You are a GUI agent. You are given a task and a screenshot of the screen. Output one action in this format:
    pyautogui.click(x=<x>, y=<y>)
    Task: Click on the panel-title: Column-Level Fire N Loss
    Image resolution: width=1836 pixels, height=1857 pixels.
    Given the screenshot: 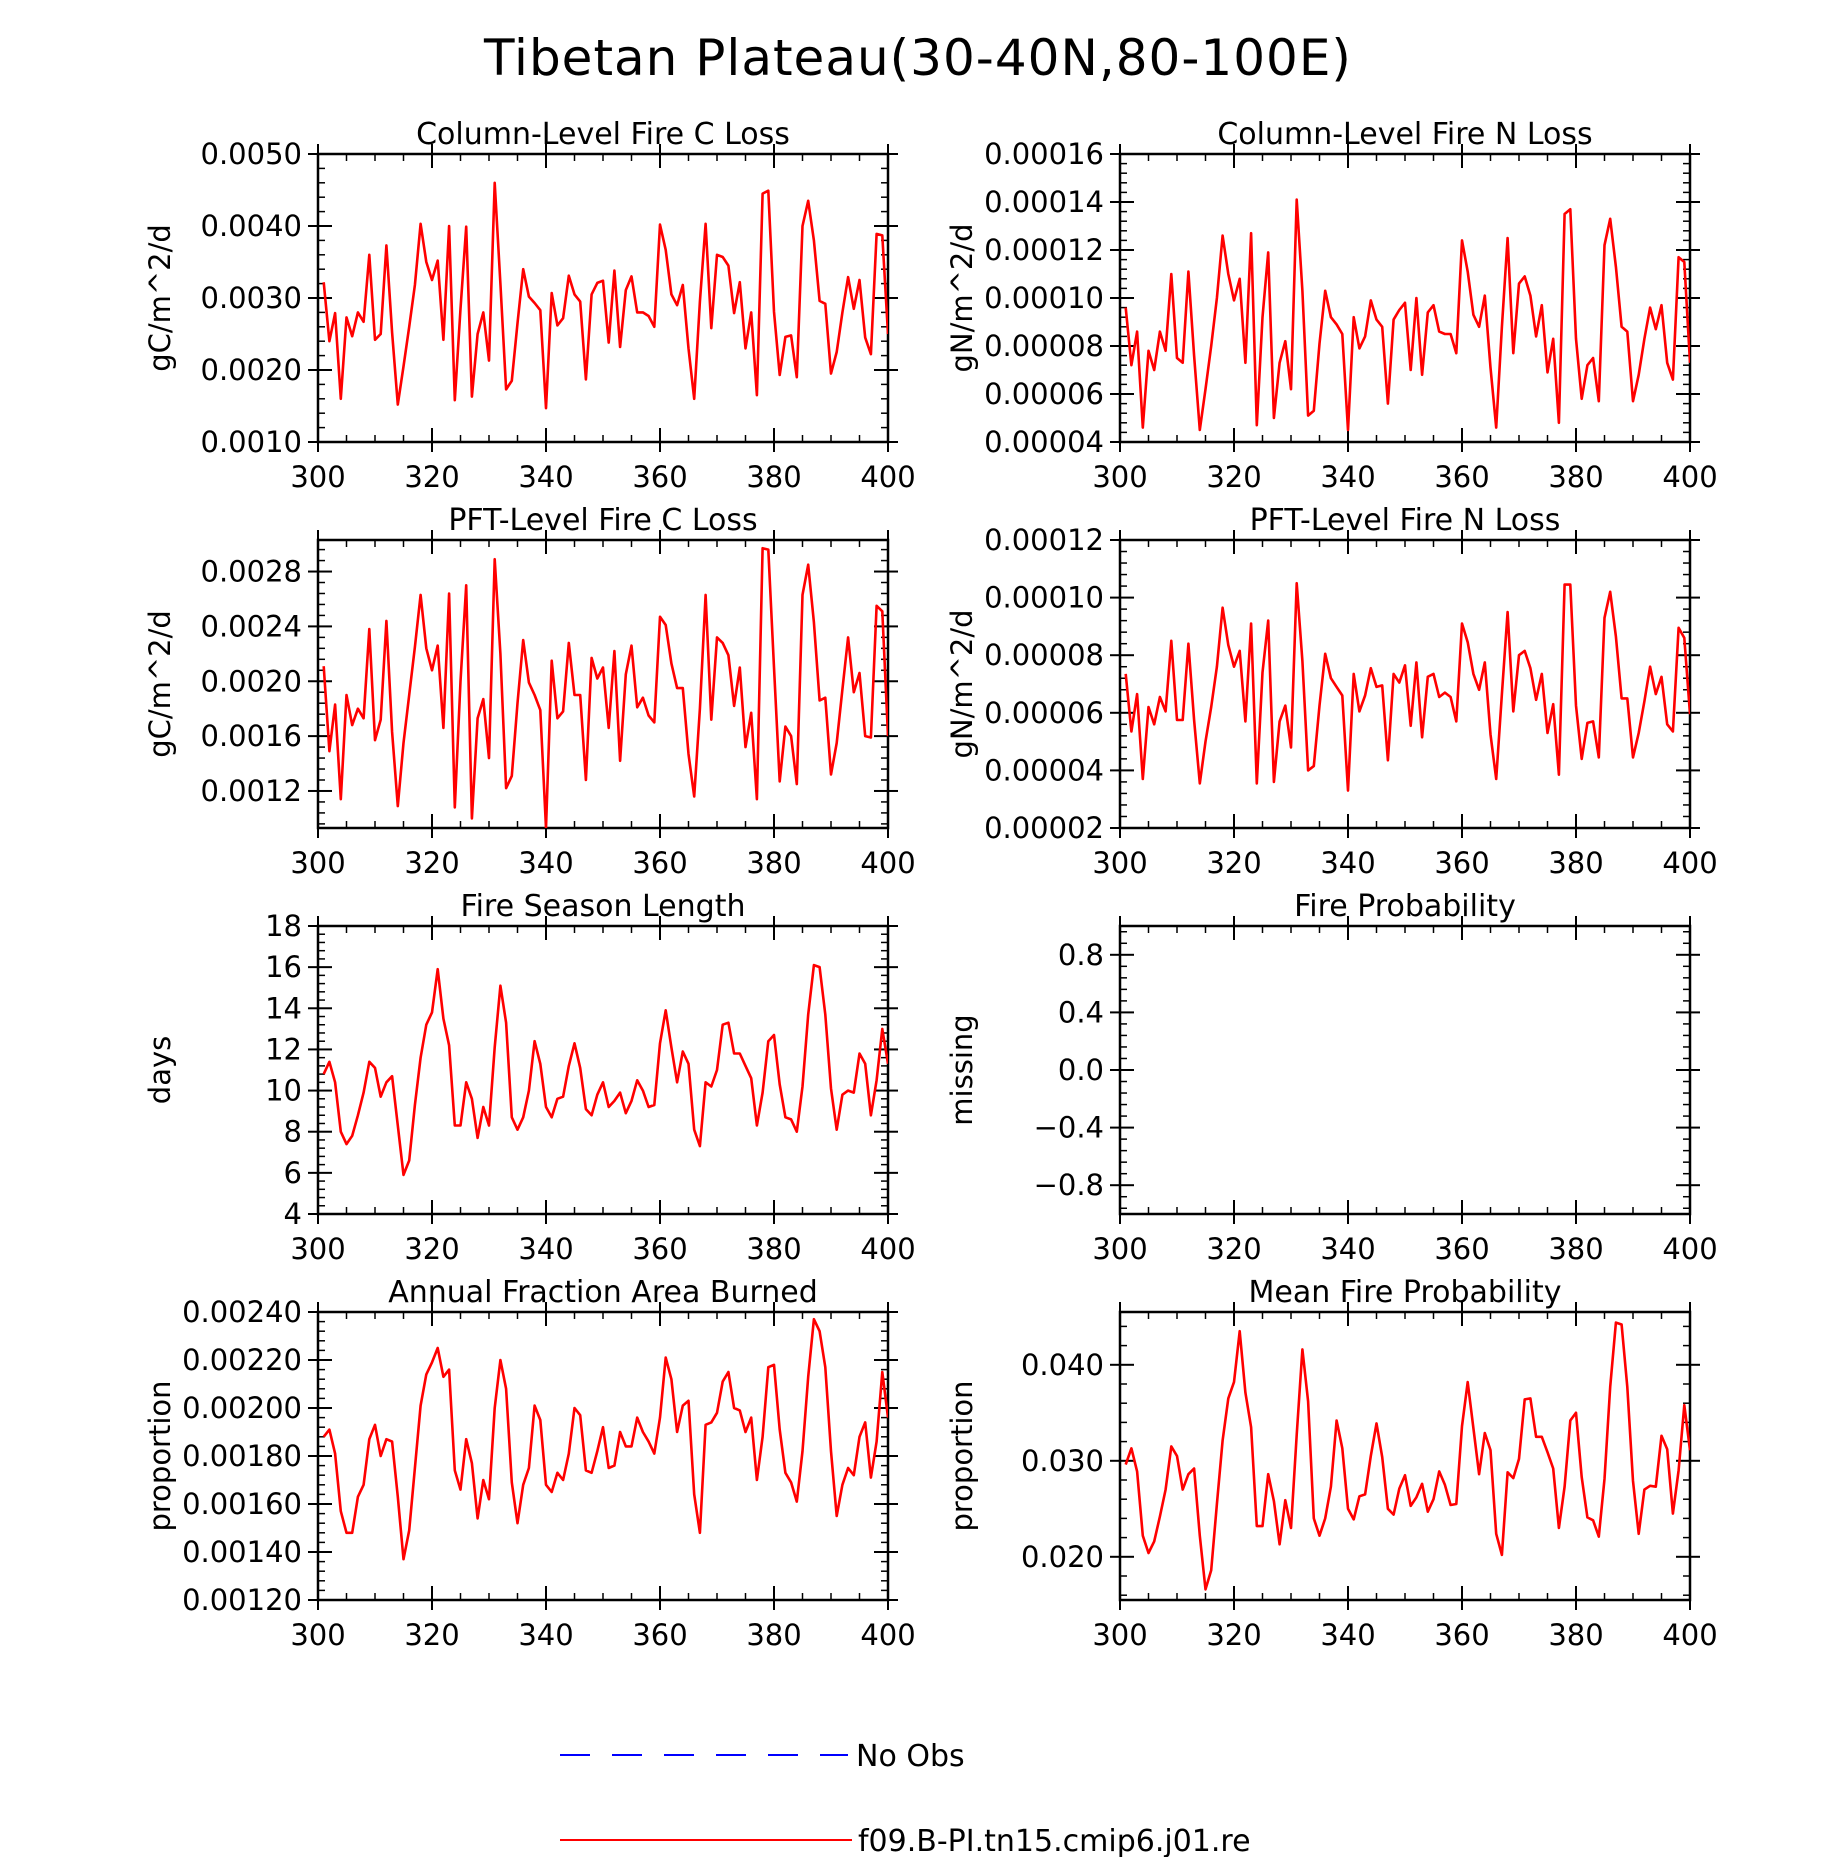 What is the action you would take?
    pyautogui.click(x=1404, y=134)
    